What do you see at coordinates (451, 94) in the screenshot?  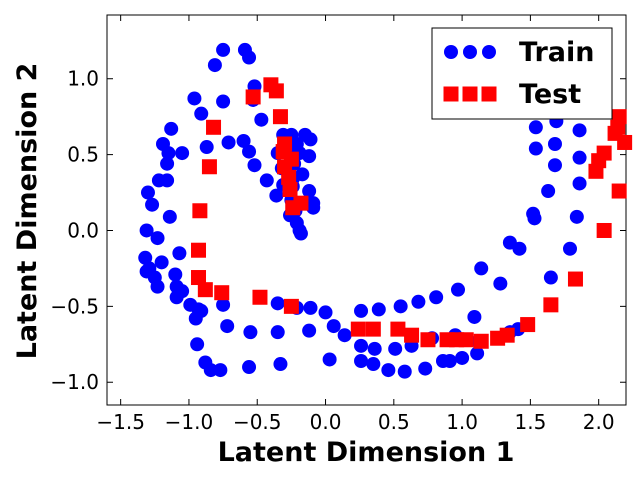 I see `legend-test-symbol` at bounding box center [451, 94].